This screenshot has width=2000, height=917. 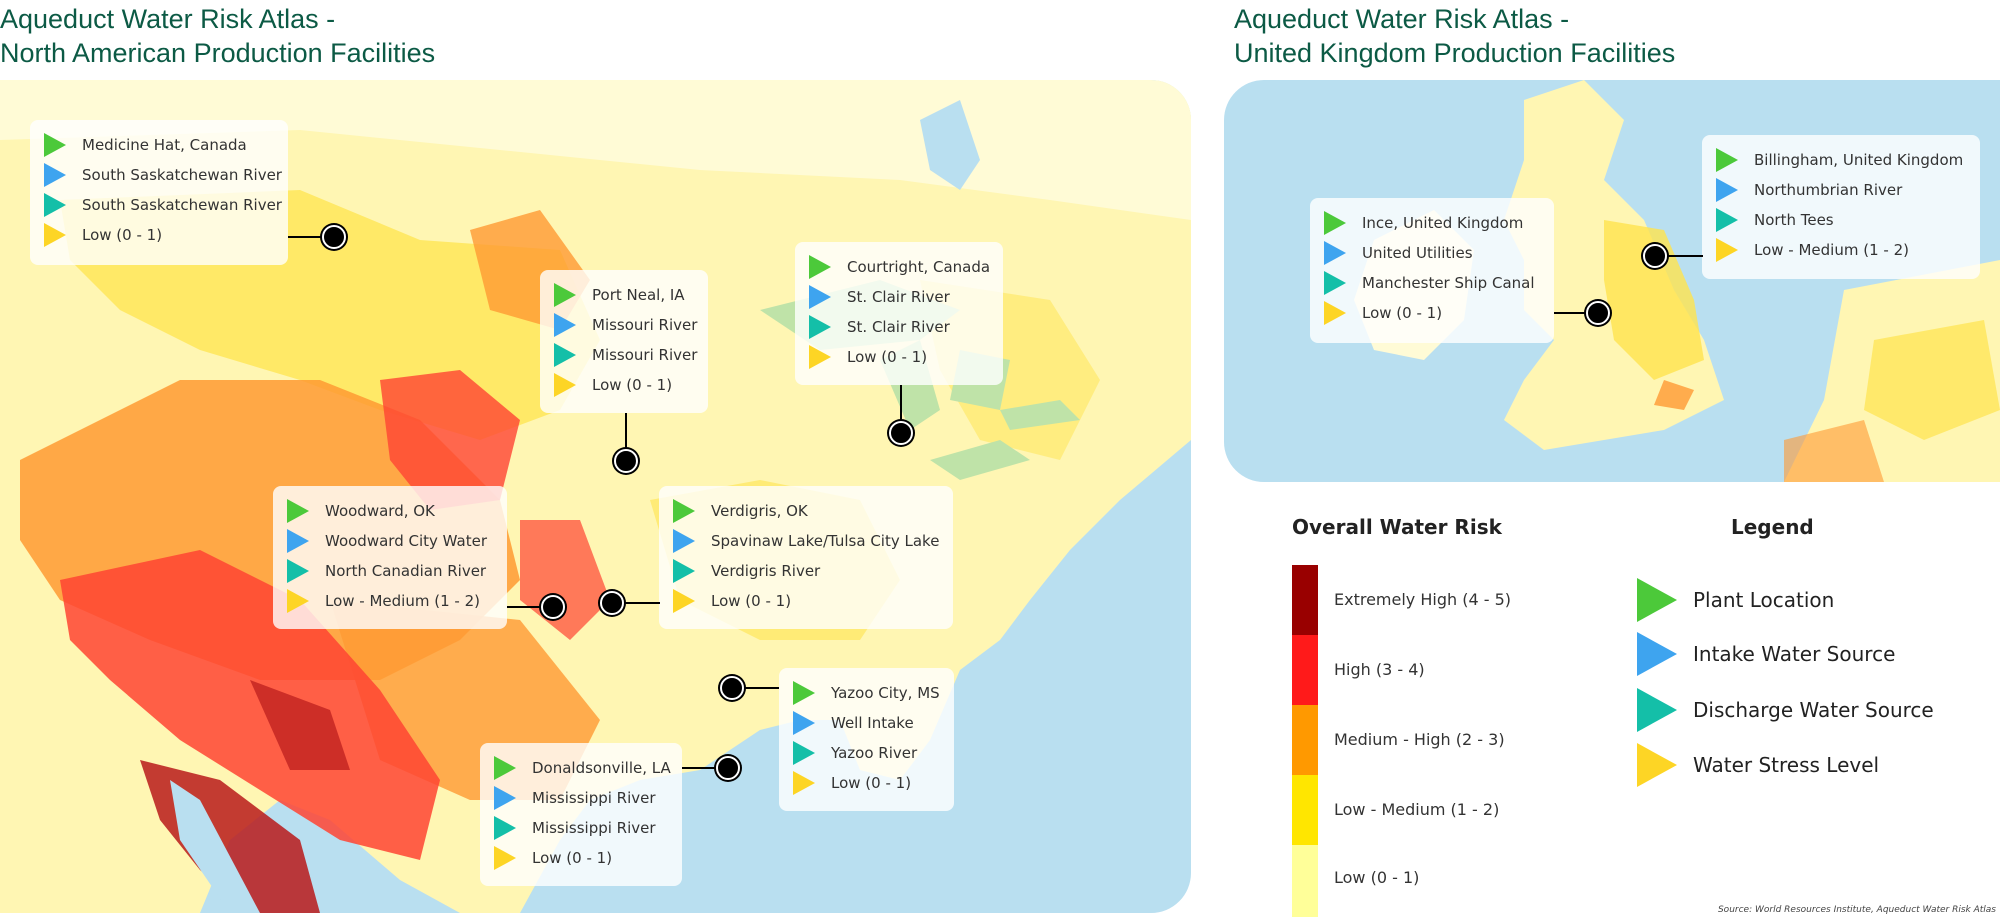 I want to click on intake-row: Mississippi River, so click(x=581, y=798).